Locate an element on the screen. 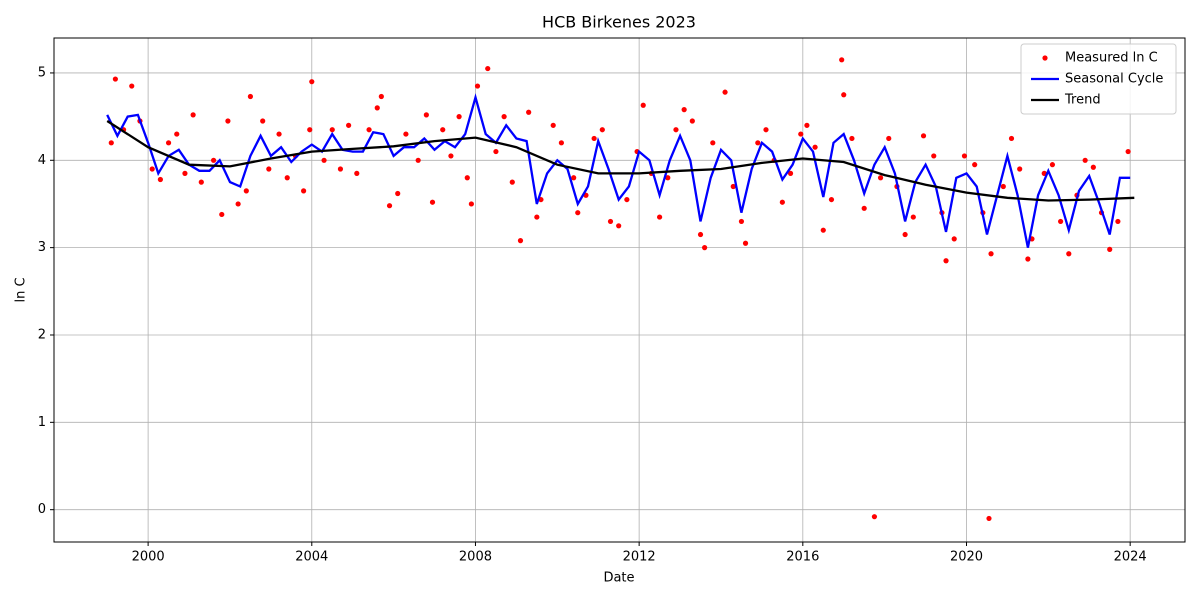 Image resolution: width=1200 pixels, height=600 pixels. x-tick-label: 2008 is located at coordinates (475, 557).